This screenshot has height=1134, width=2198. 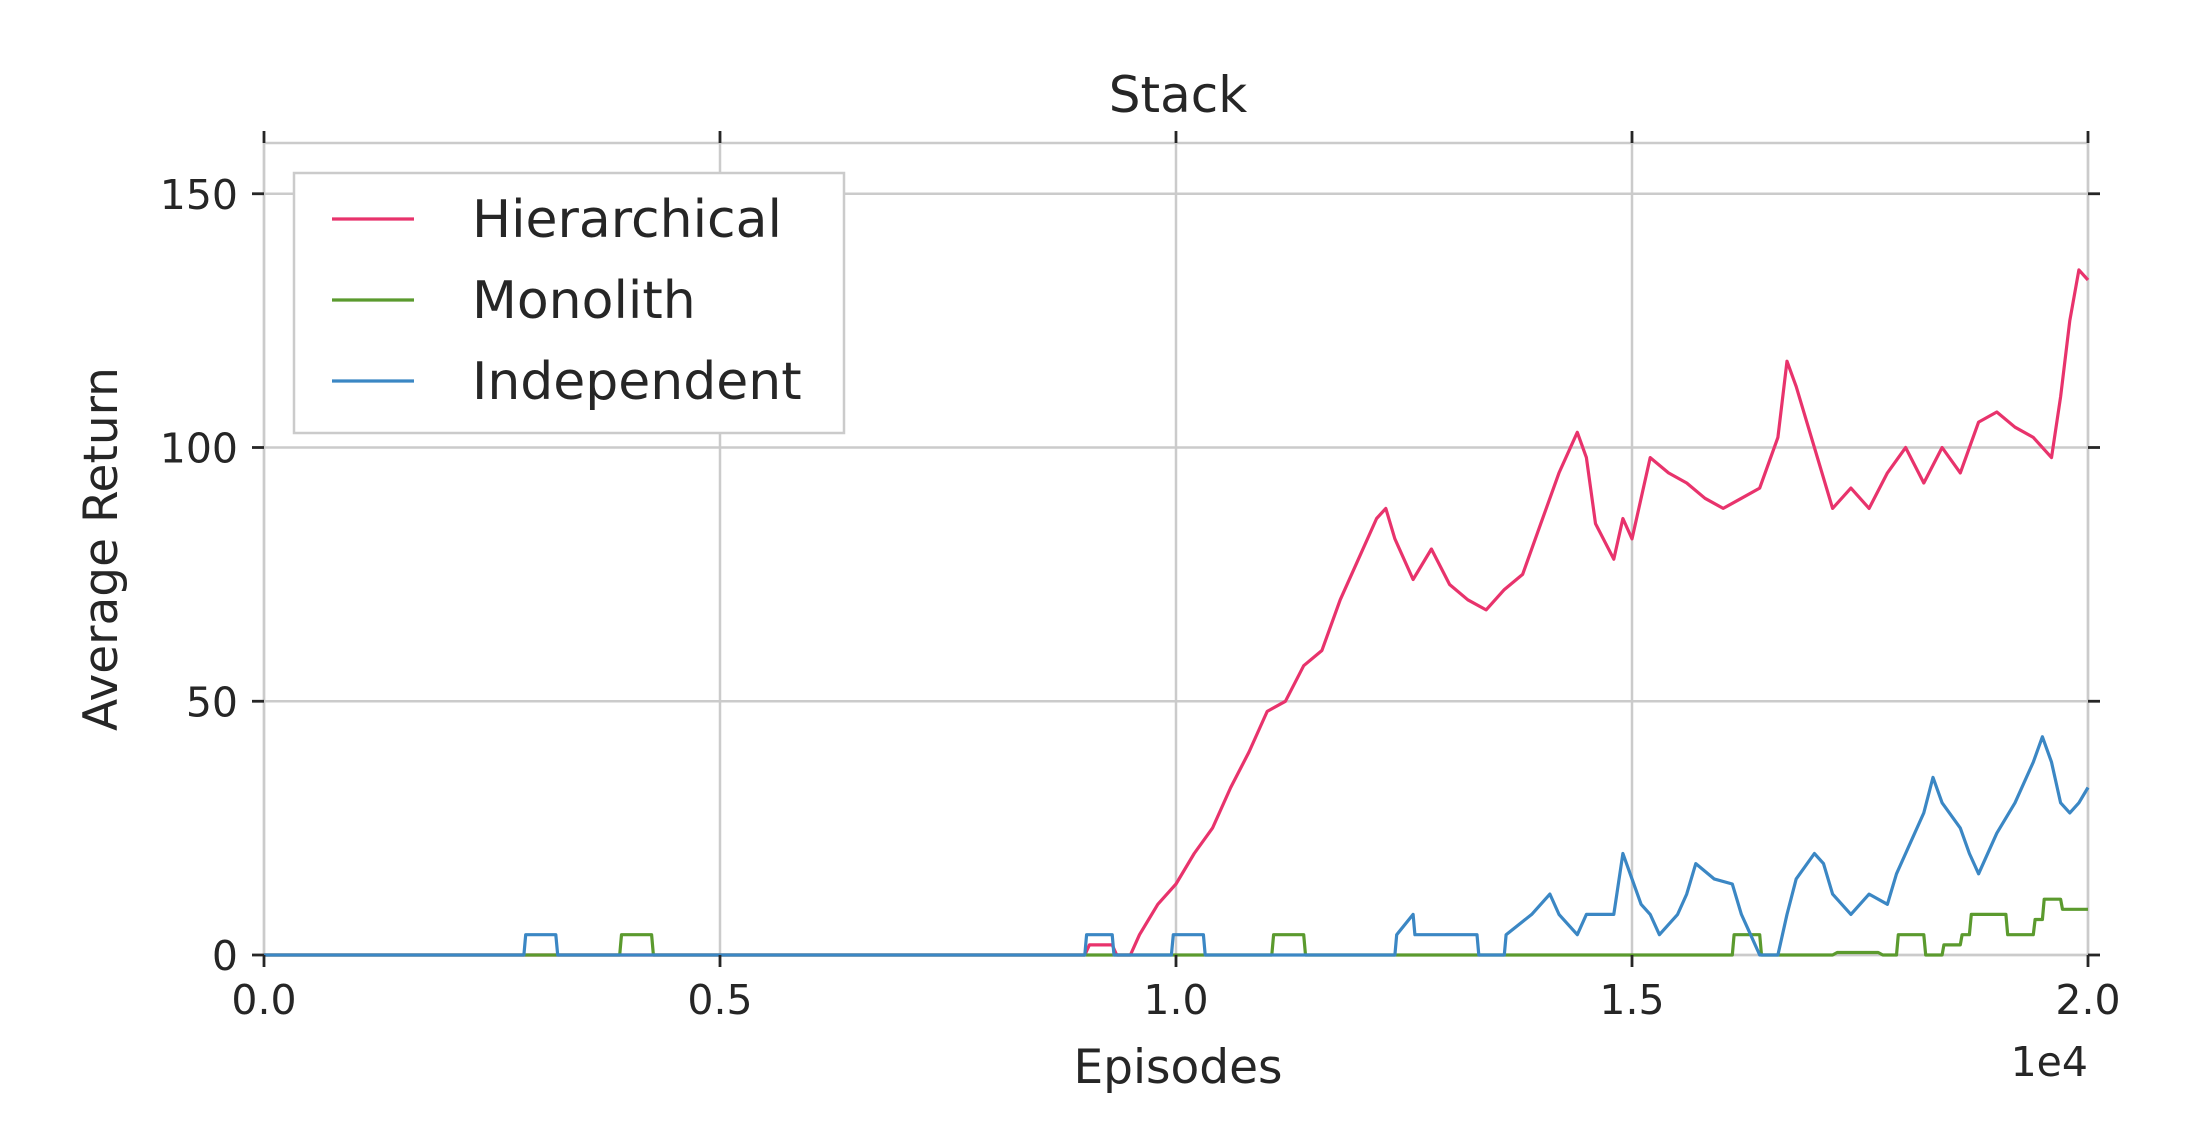 What do you see at coordinates (719, 1000) in the screenshot?
I see `x-tick-label: 0.5` at bounding box center [719, 1000].